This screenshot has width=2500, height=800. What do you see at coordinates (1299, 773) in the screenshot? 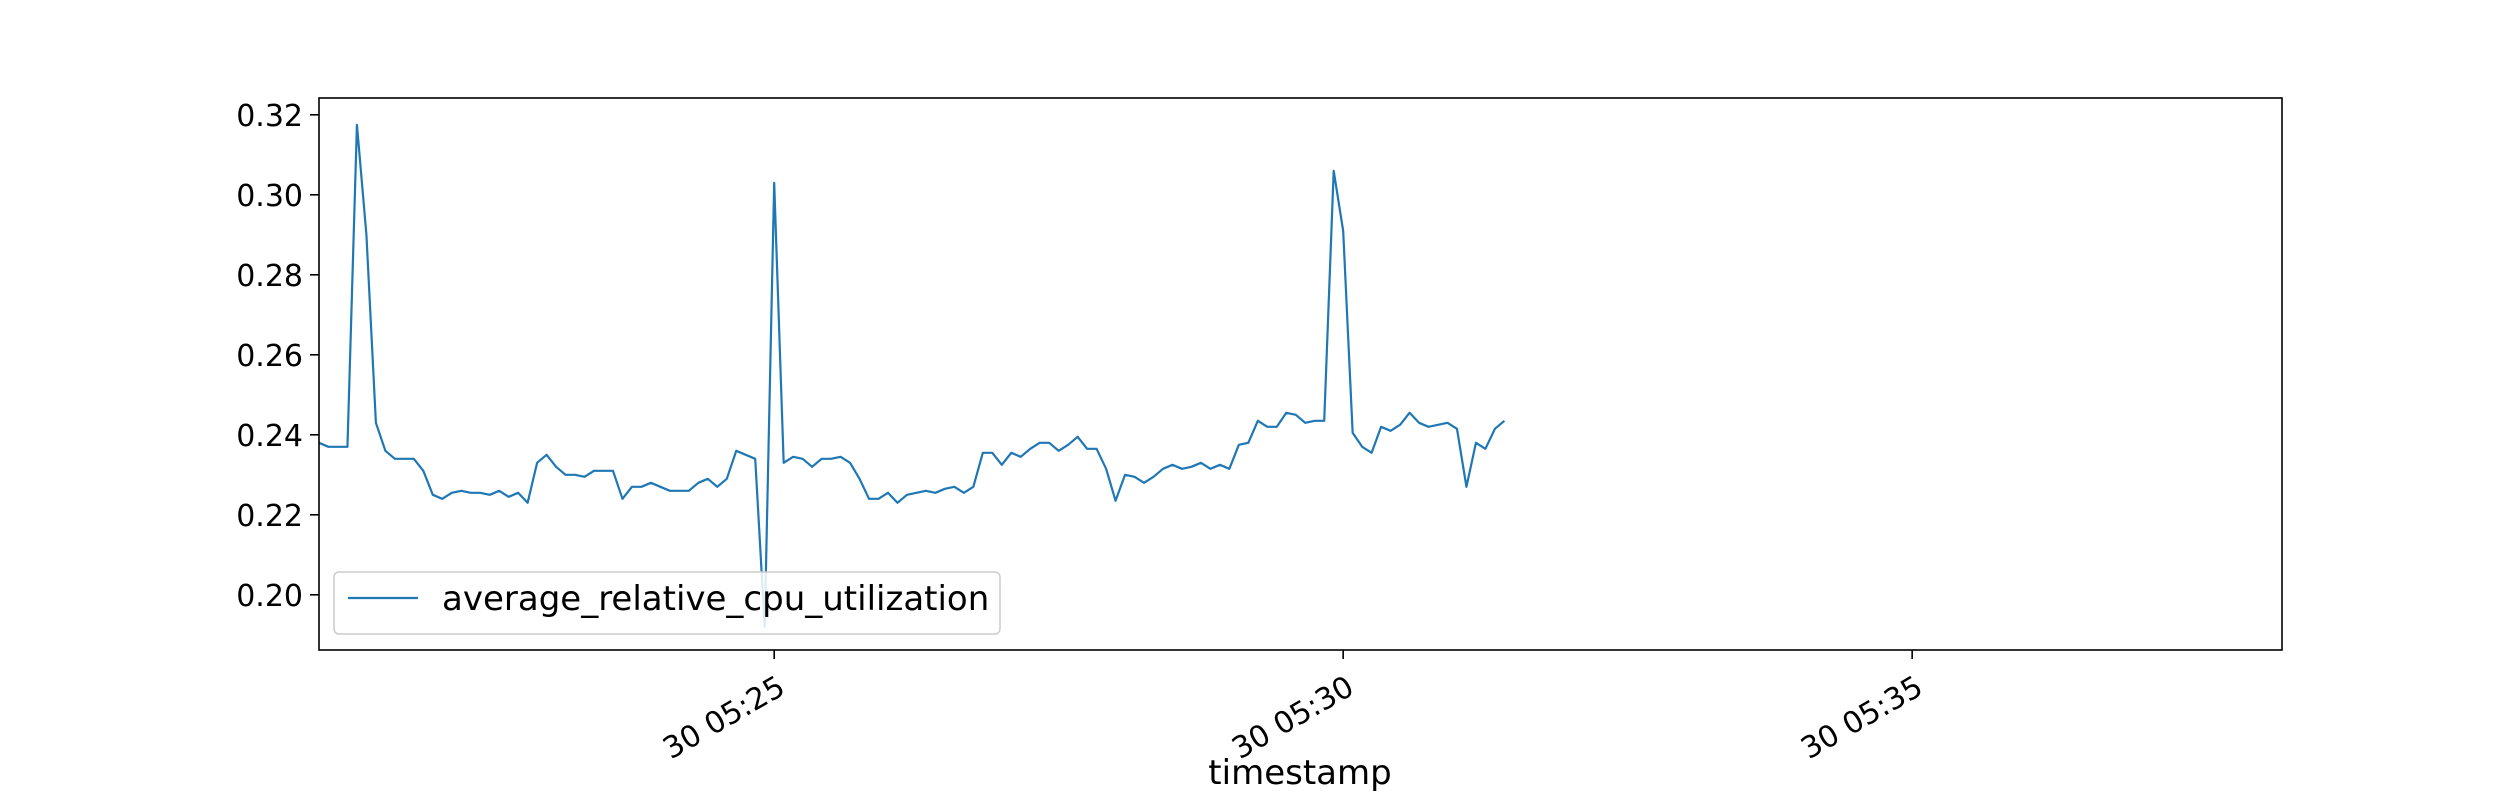
I see `x-axis-title: timestamp` at bounding box center [1299, 773].